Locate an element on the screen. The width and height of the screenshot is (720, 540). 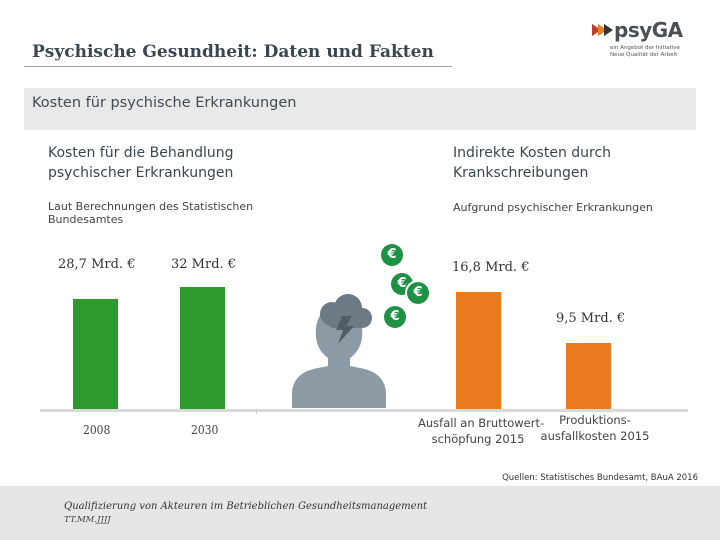
category-label: Produktions-ausfallkosten 2015 is located at coordinates (595, 428).